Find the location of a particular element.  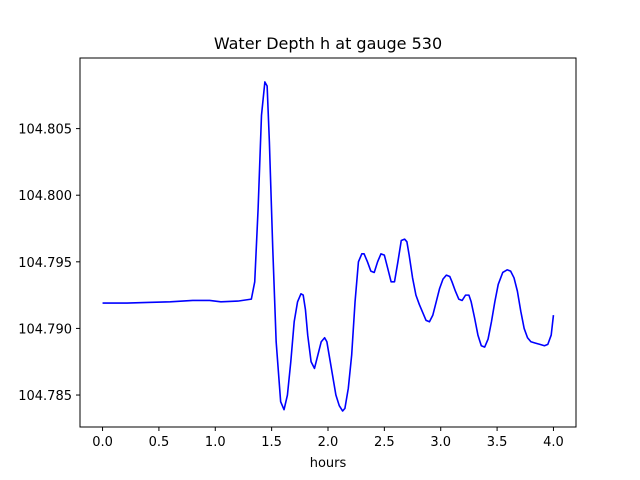

y-tick-label: 104.790 is located at coordinates (45, 329).